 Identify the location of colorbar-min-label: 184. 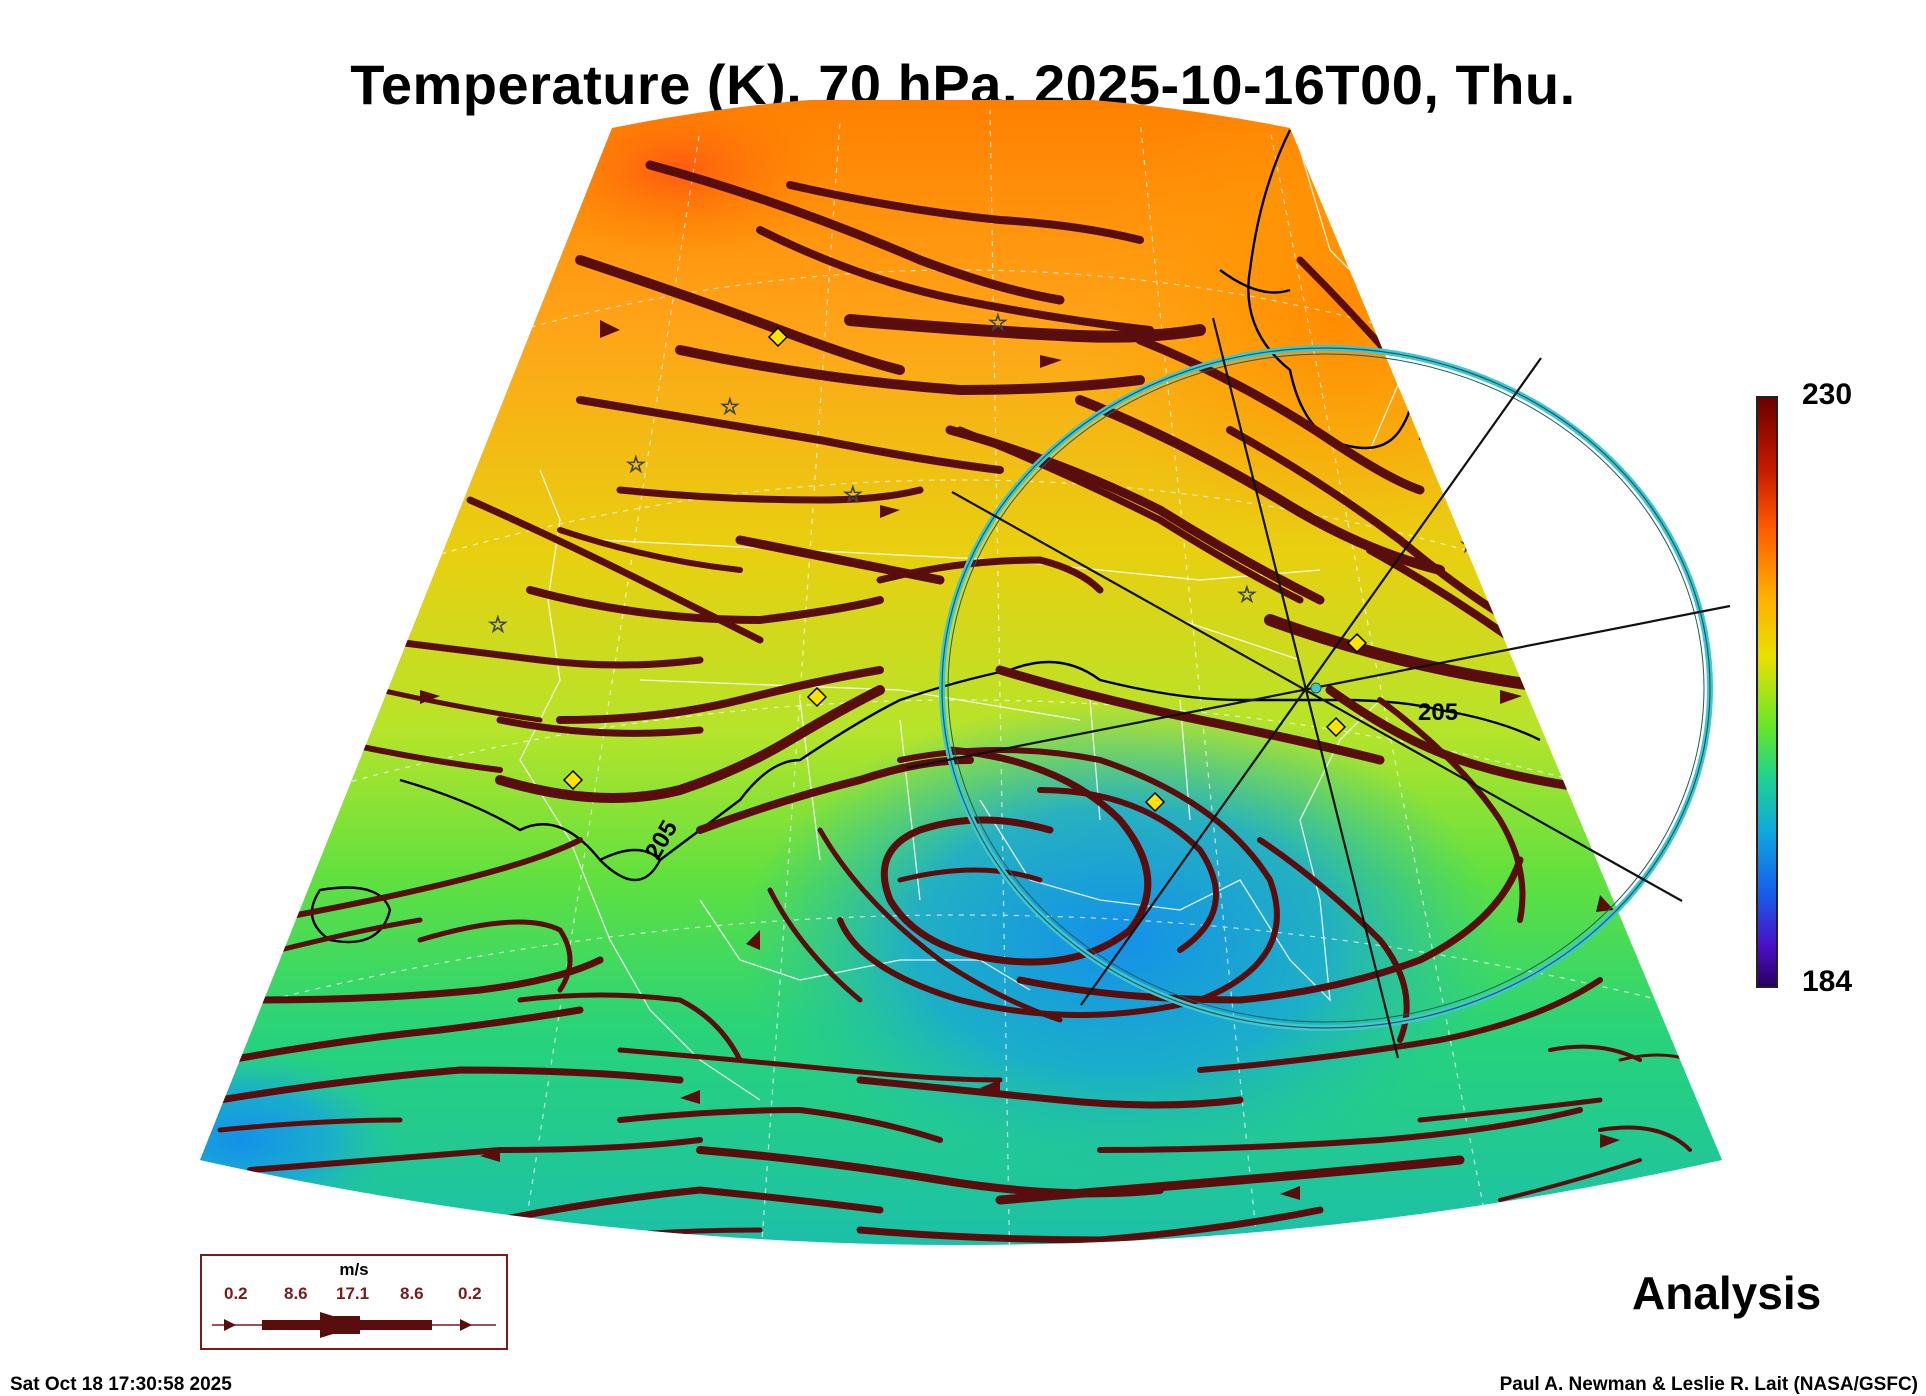
(1827, 981).